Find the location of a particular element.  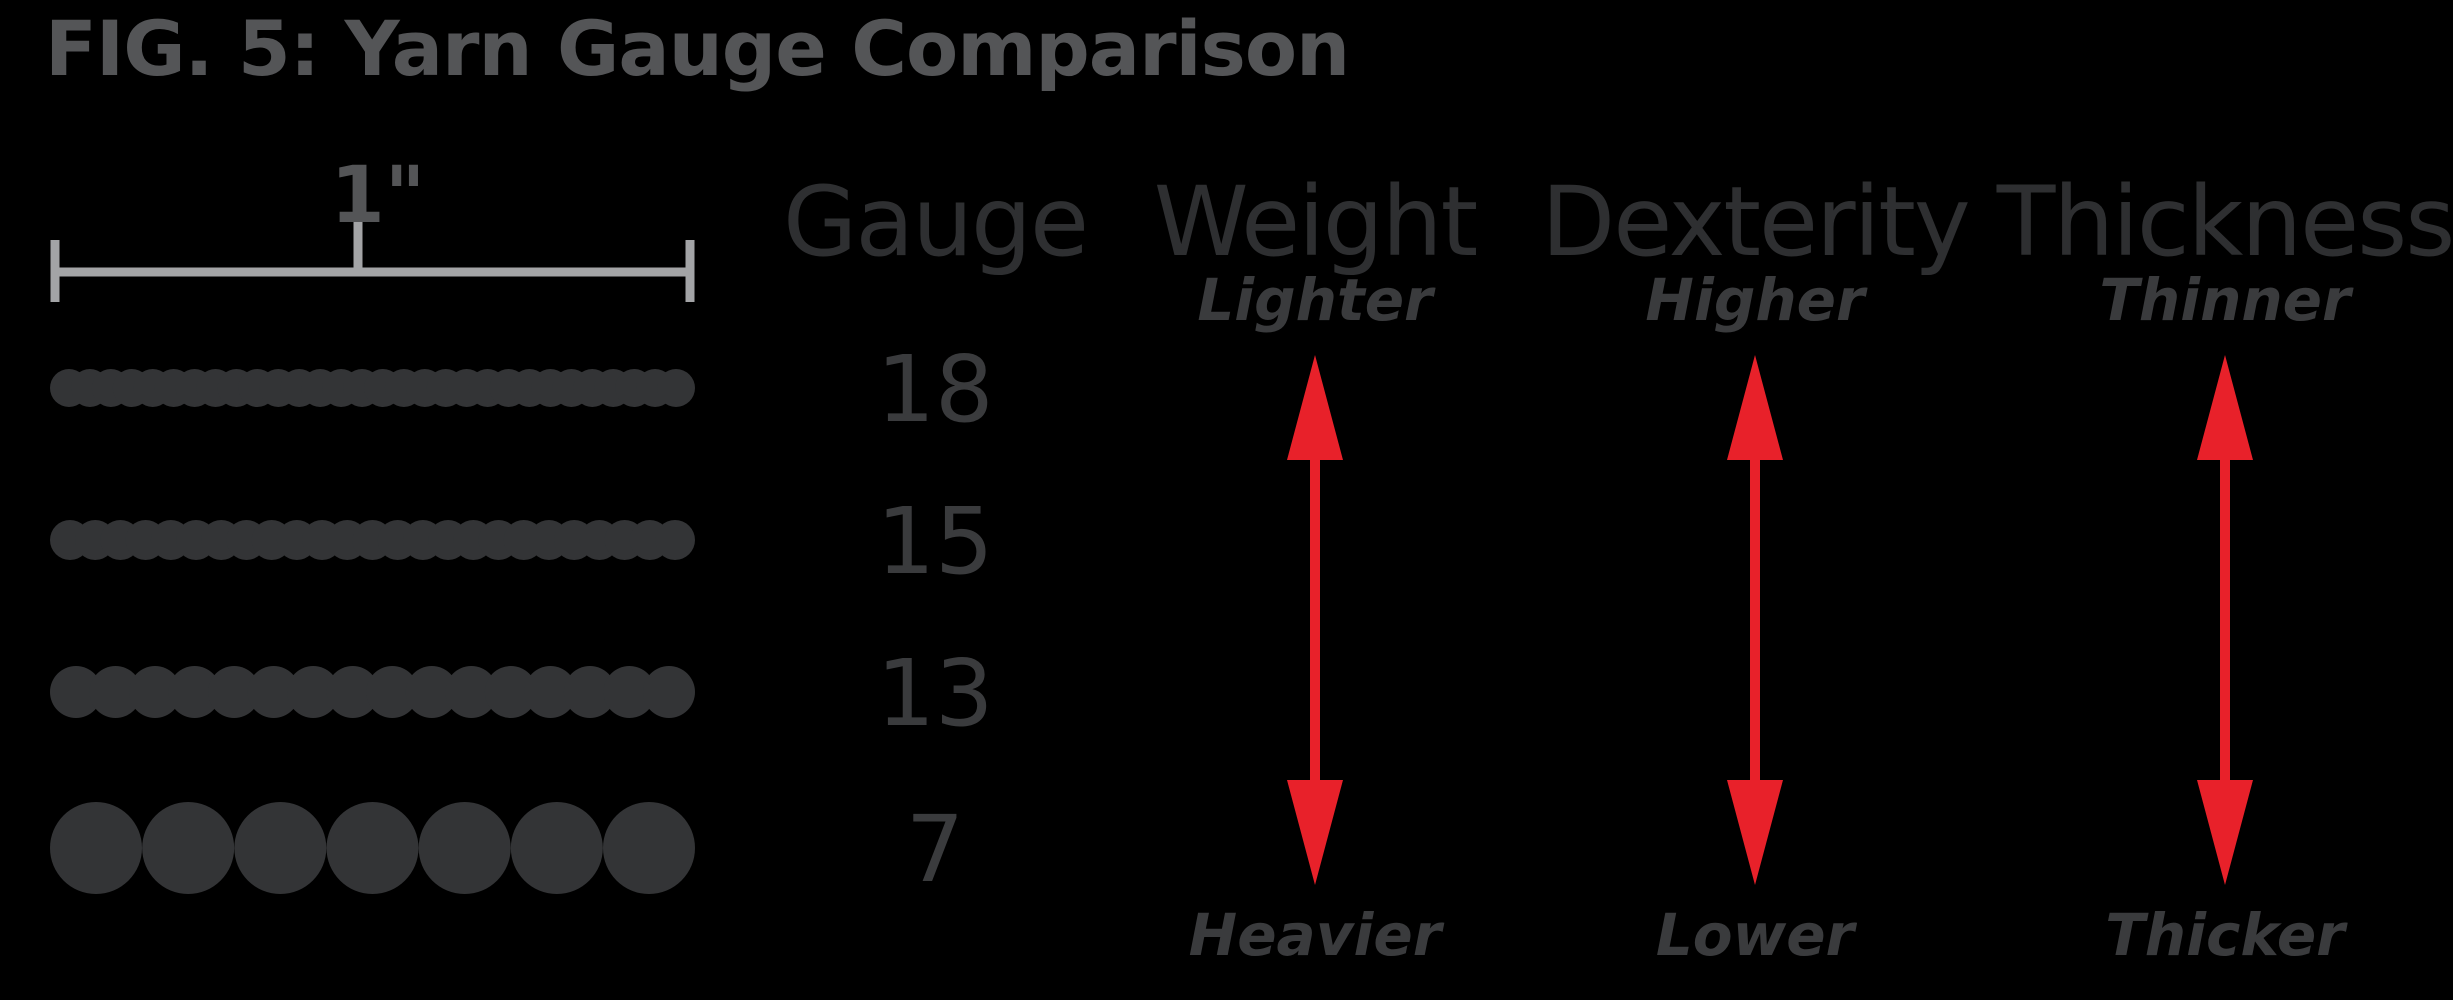

property-bottom-label: Lower is located at coordinates (1757, 935).